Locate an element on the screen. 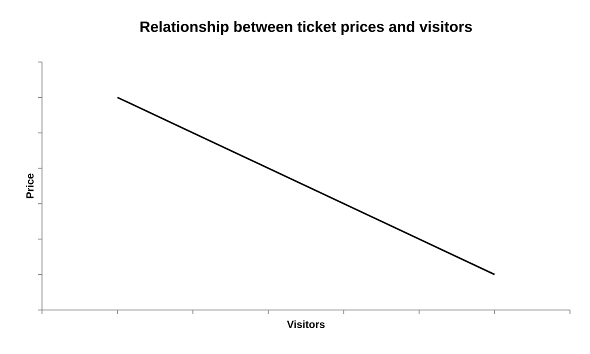 This screenshot has height=354, width=590. chart-title: Relationship between ticket prices and visitors is located at coordinates (306, 28).